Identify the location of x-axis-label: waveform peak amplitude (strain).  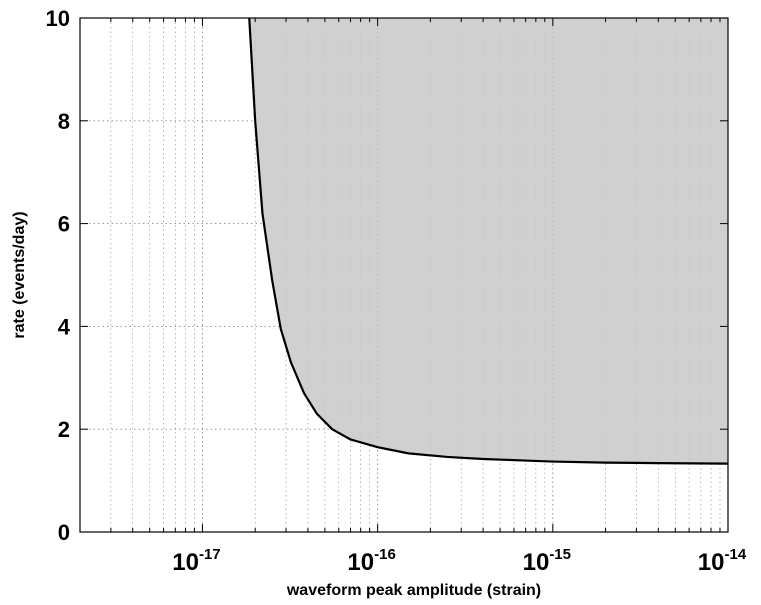
(413, 590).